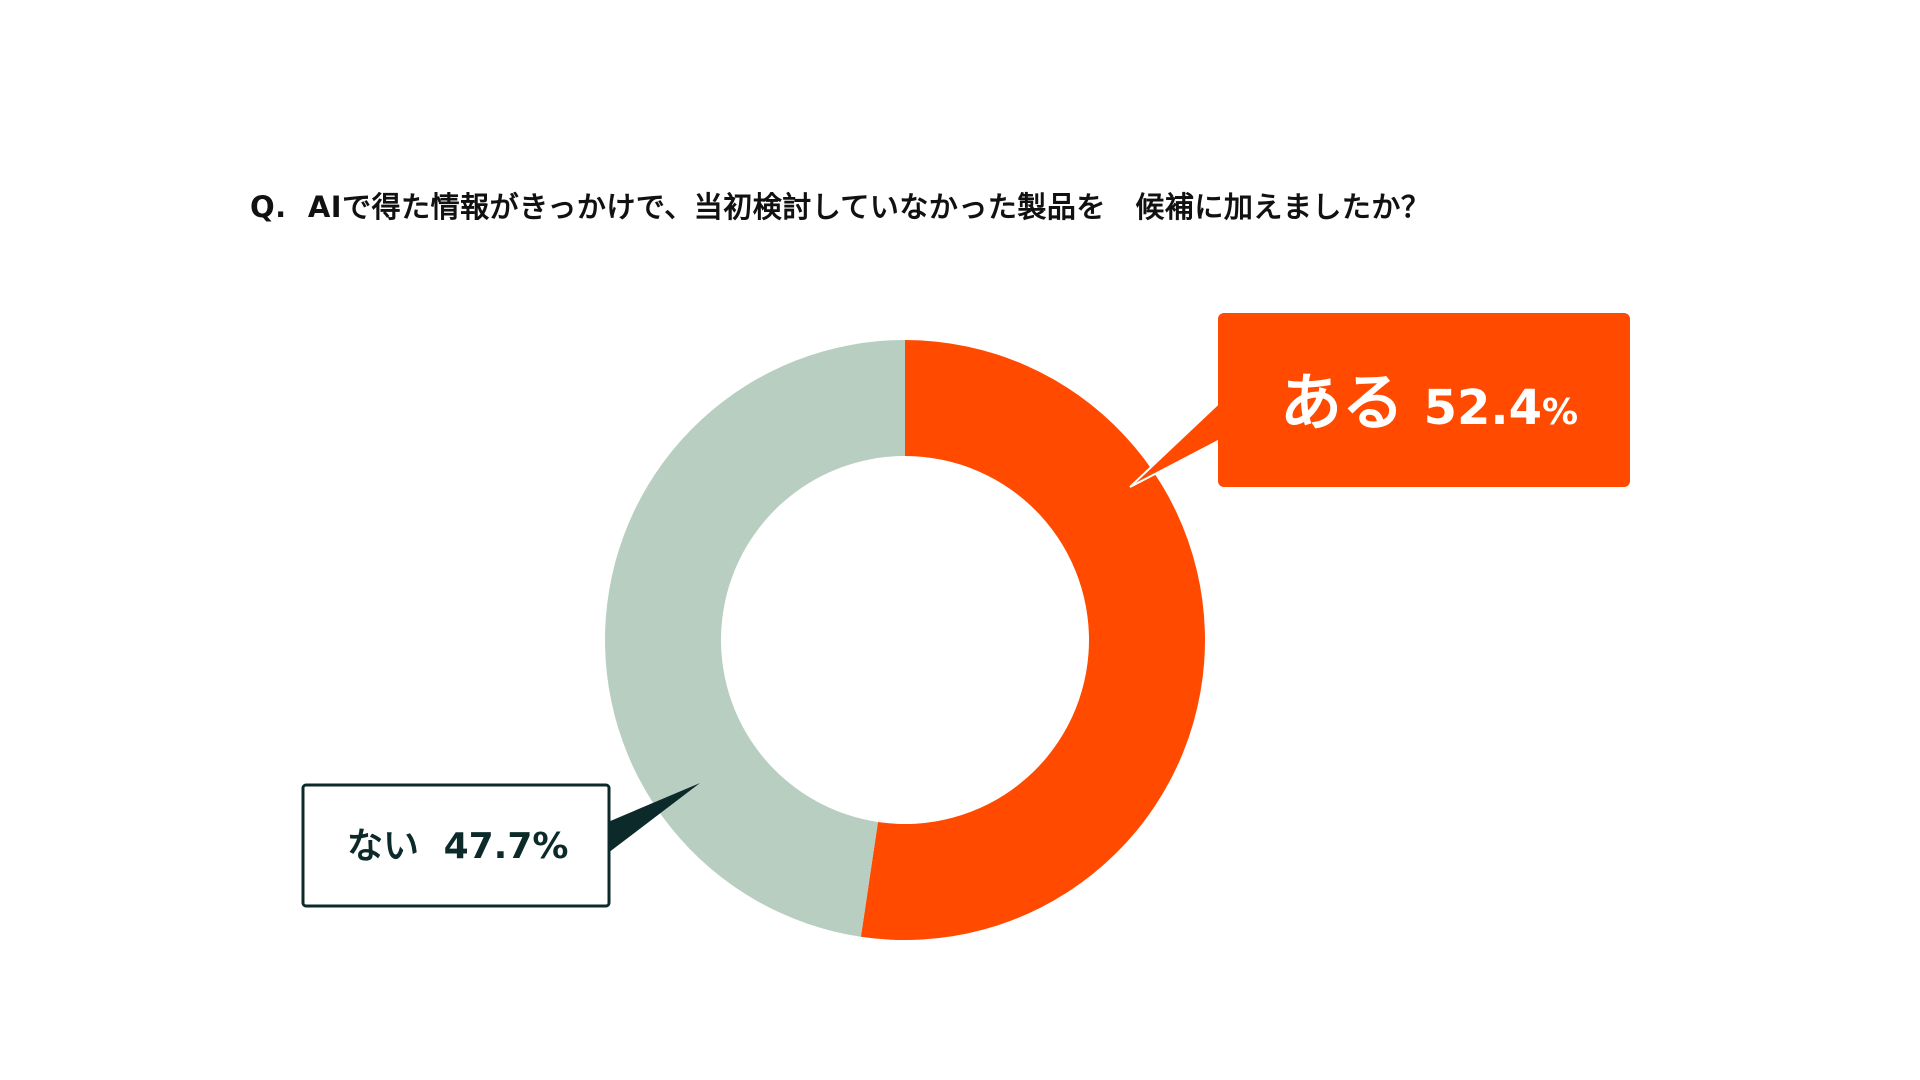 The height and width of the screenshot is (1080, 1920). What do you see at coordinates (488, 846) in the screenshot?
I see `callout-nai-value: 47.7` at bounding box center [488, 846].